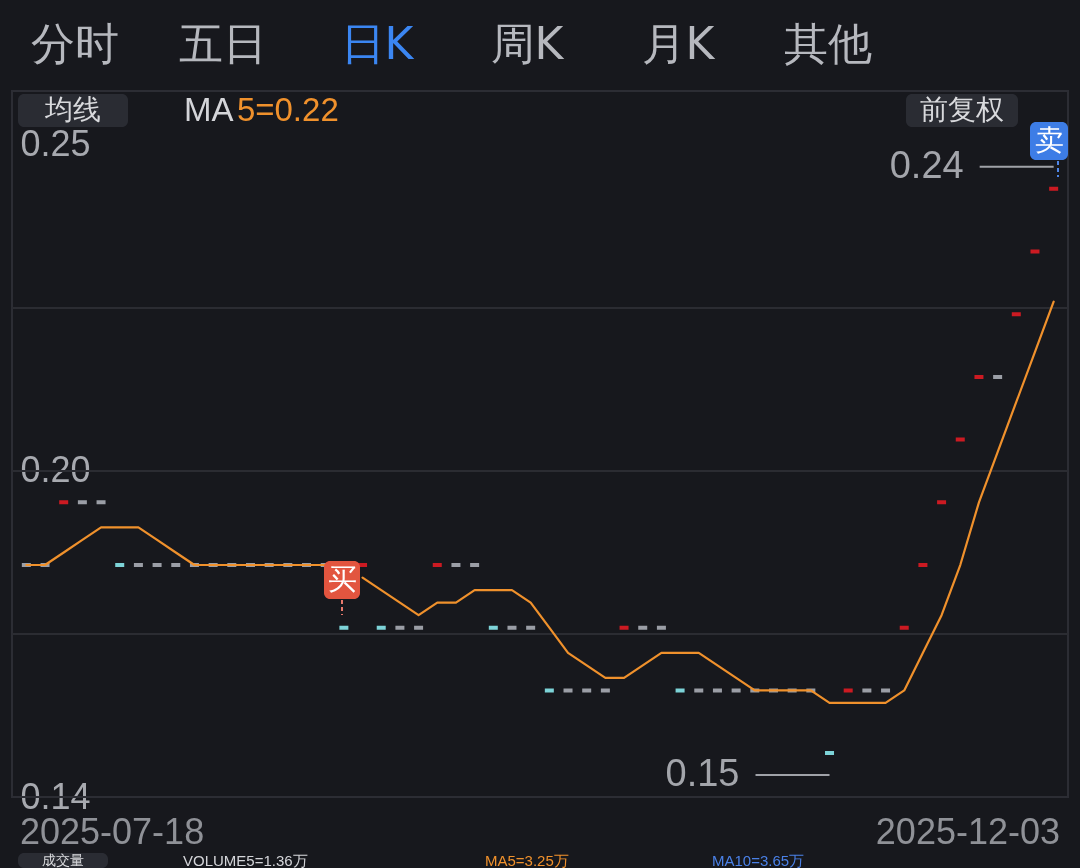  What do you see at coordinates (223, 43) in the screenshot?
I see `text: 五日` at bounding box center [223, 43].